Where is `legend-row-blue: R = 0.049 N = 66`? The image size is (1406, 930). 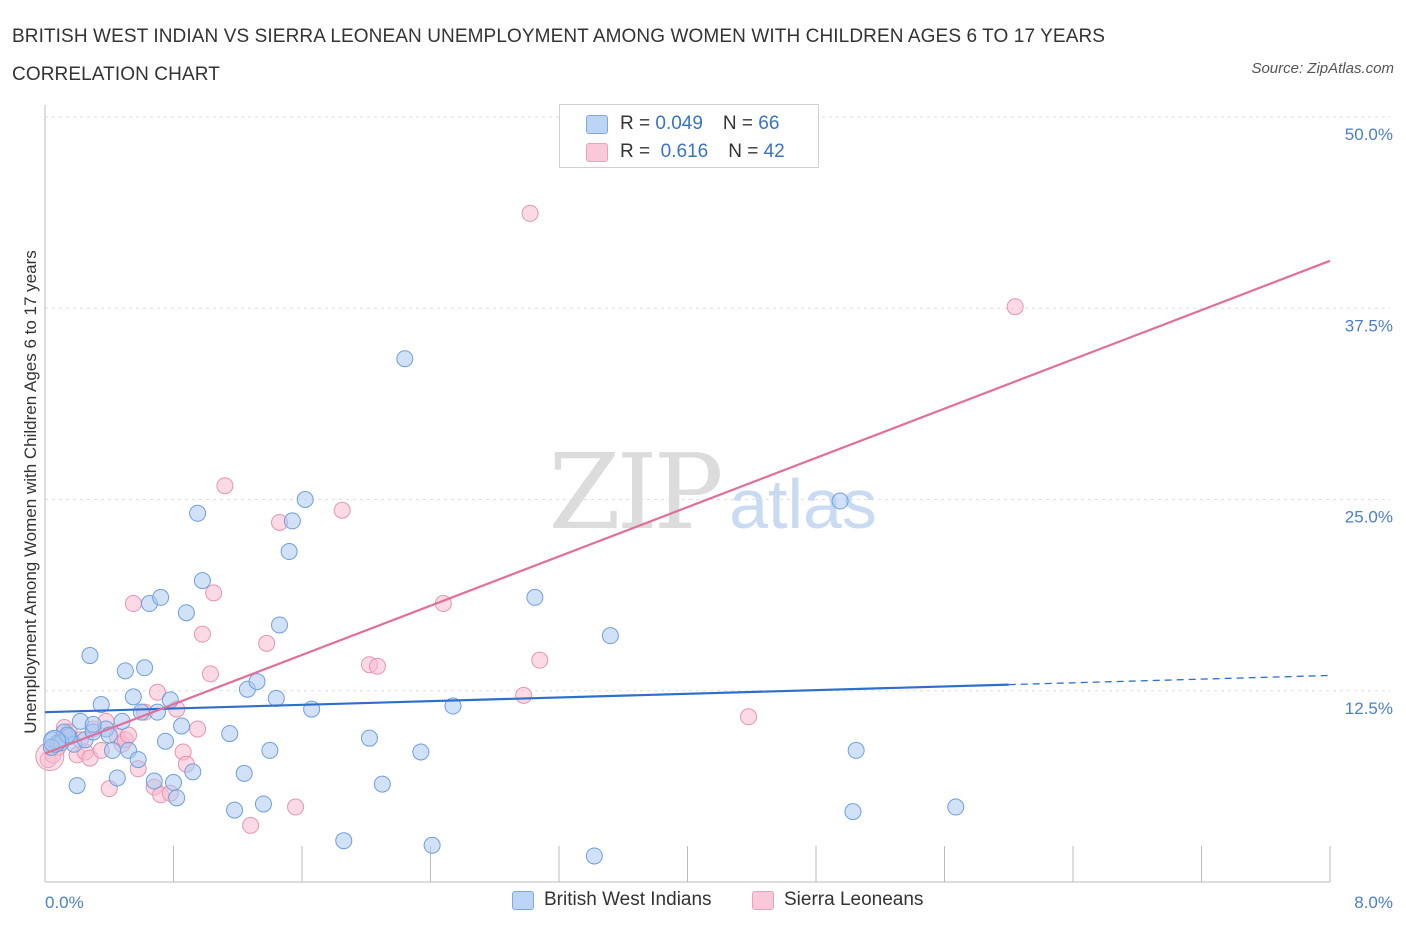
legend-row-blue: R = 0.049 N = 66 is located at coordinates (682, 124).